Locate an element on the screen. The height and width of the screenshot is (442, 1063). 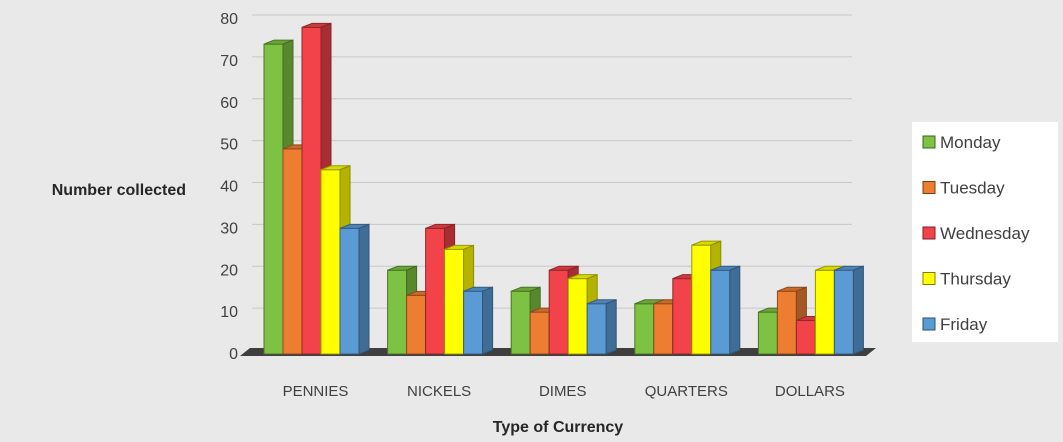
legend-label: Monday is located at coordinates (970, 142).